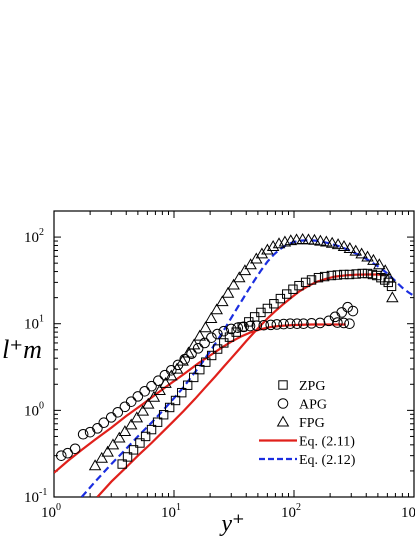 The width and height of the screenshot is (415, 537). What do you see at coordinates (34, 409) in the screenshot?
I see `y-tick-label: 10⁰` at bounding box center [34, 409].